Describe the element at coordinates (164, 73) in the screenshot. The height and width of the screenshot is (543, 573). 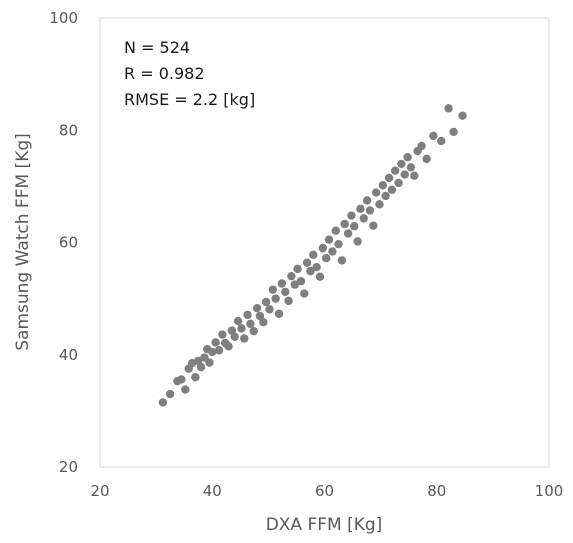
I see `annotation-r: R = 0.982` at that location.